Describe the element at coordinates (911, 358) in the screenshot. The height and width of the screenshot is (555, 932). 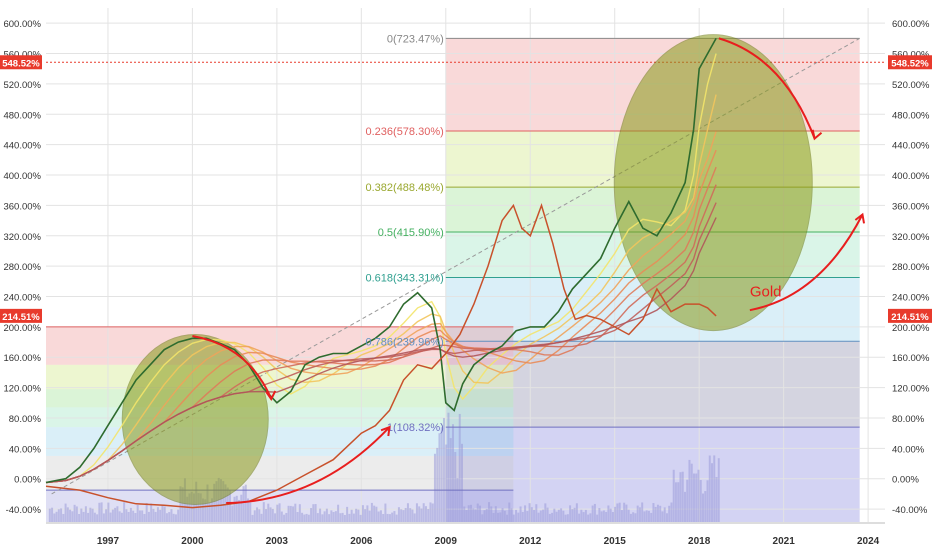
I see `y-tick-label-right: 160.00%` at that location.